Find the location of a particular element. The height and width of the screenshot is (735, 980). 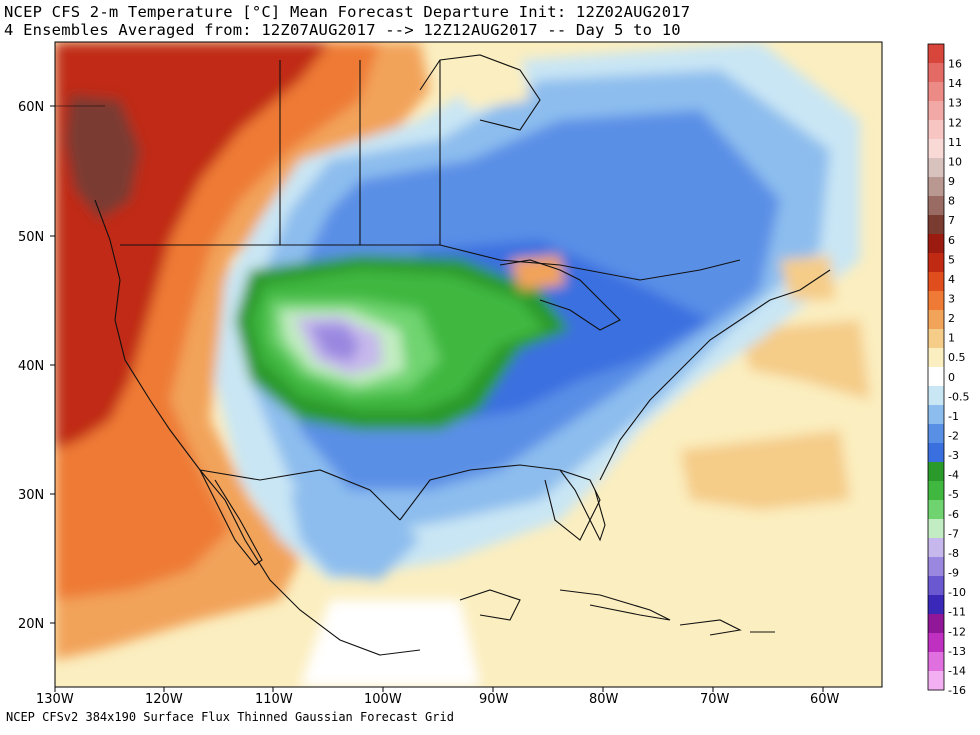

greatlakes-warm is located at coordinates (537, 272).